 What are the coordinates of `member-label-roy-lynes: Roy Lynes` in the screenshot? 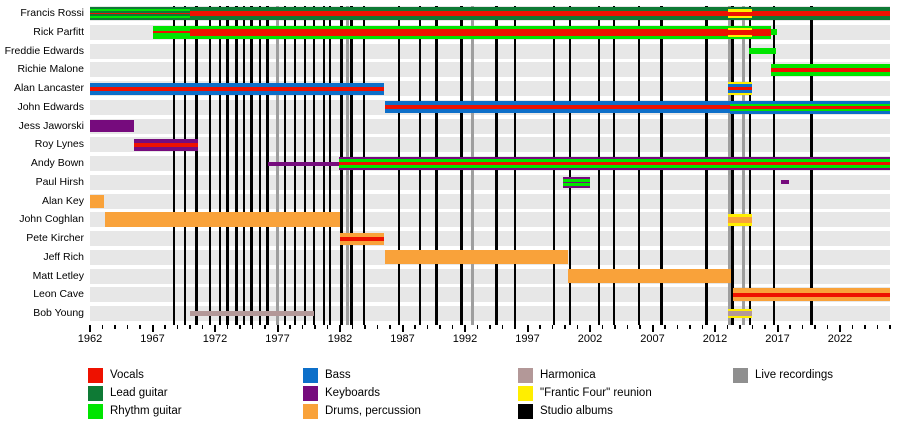 It's located at (59, 144).